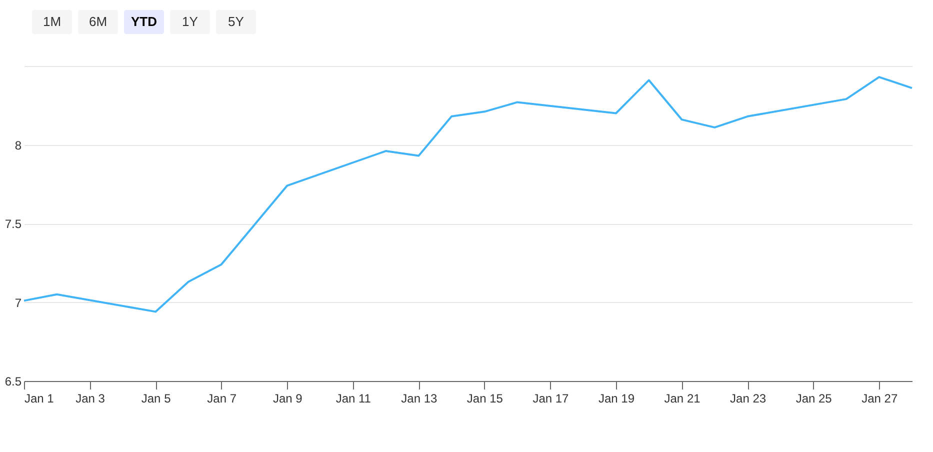 This screenshot has width=933, height=452. Describe the element at coordinates (814, 399) in the screenshot. I see `x-tick-label: Jan 25` at that location.